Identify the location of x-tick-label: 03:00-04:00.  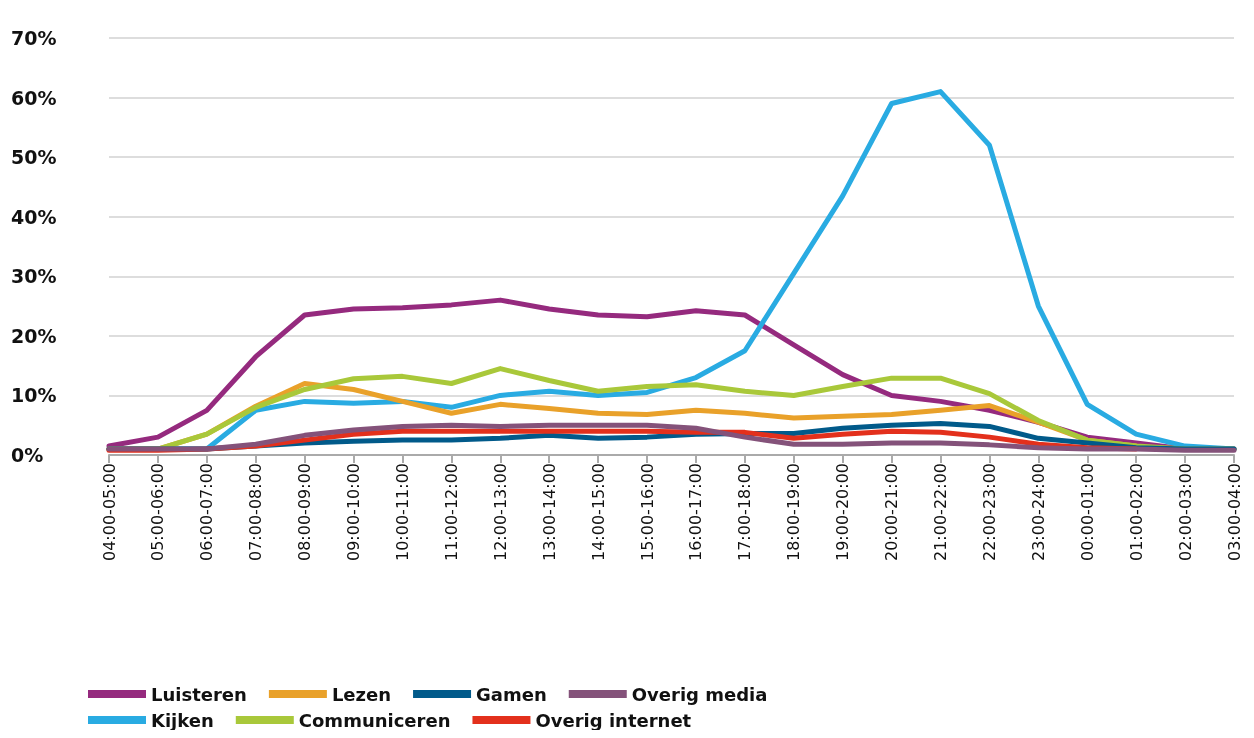
(1234, 512).